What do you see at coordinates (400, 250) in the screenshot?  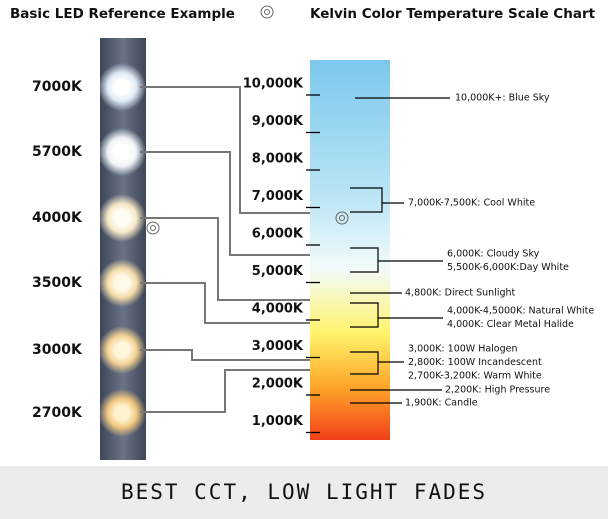 I see `annotation-pointers` at bounding box center [400, 250].